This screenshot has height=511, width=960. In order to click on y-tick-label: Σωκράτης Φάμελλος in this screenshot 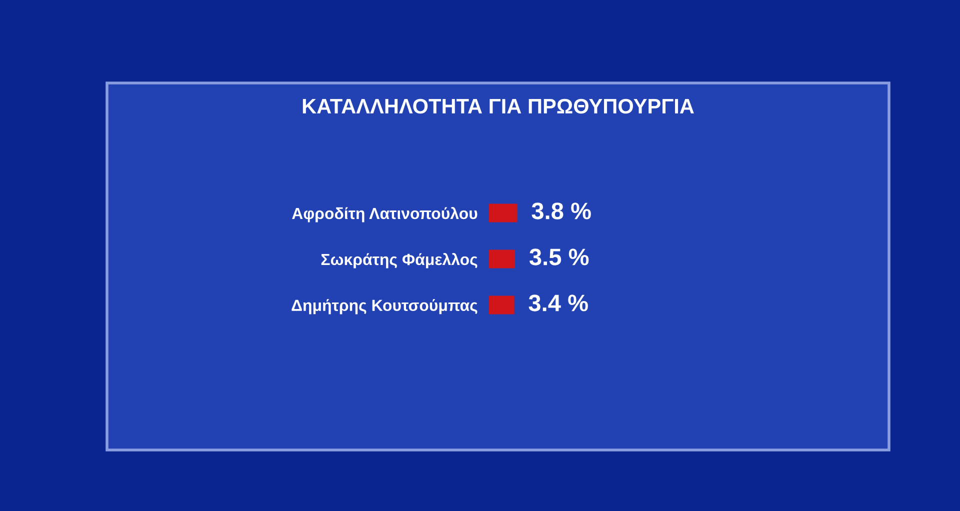, I will do `click(399, 260)`.